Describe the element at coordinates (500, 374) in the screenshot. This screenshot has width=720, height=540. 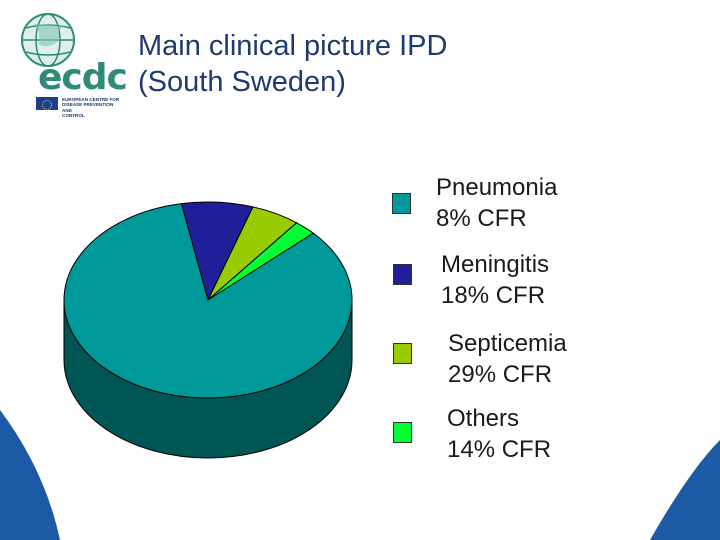
I see `legend-cfr-note: 29% CFR` at that location.